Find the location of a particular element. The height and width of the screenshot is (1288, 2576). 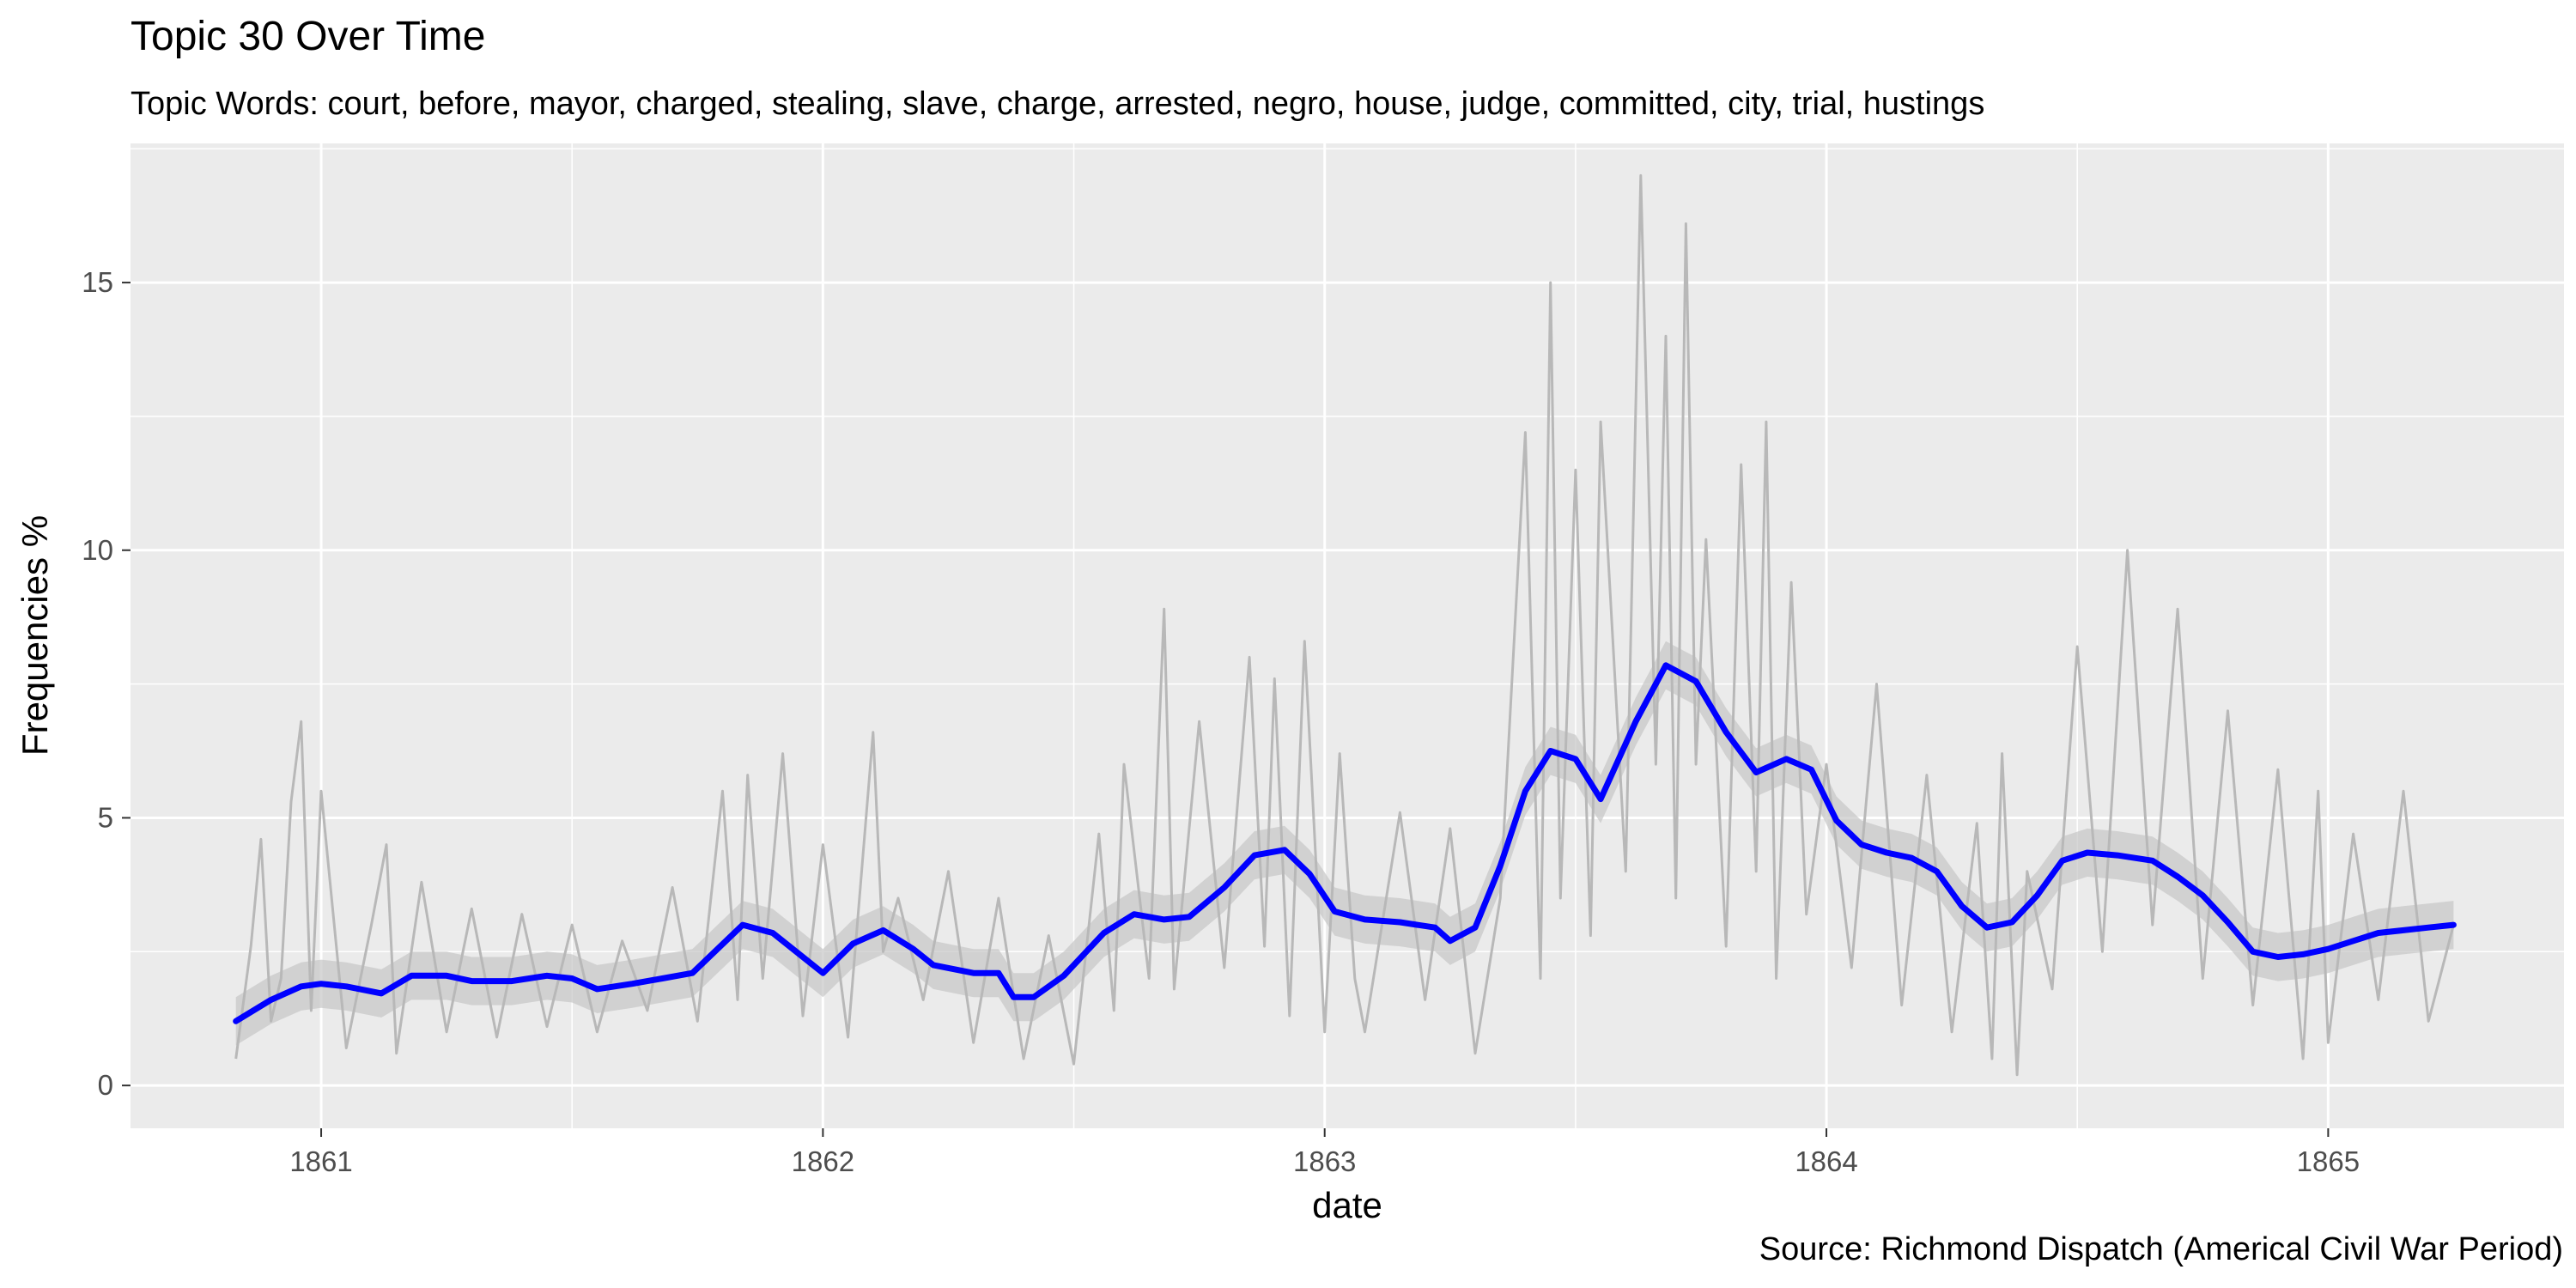

x-tick-label: 1862 is located at coordinates (823, 1161).